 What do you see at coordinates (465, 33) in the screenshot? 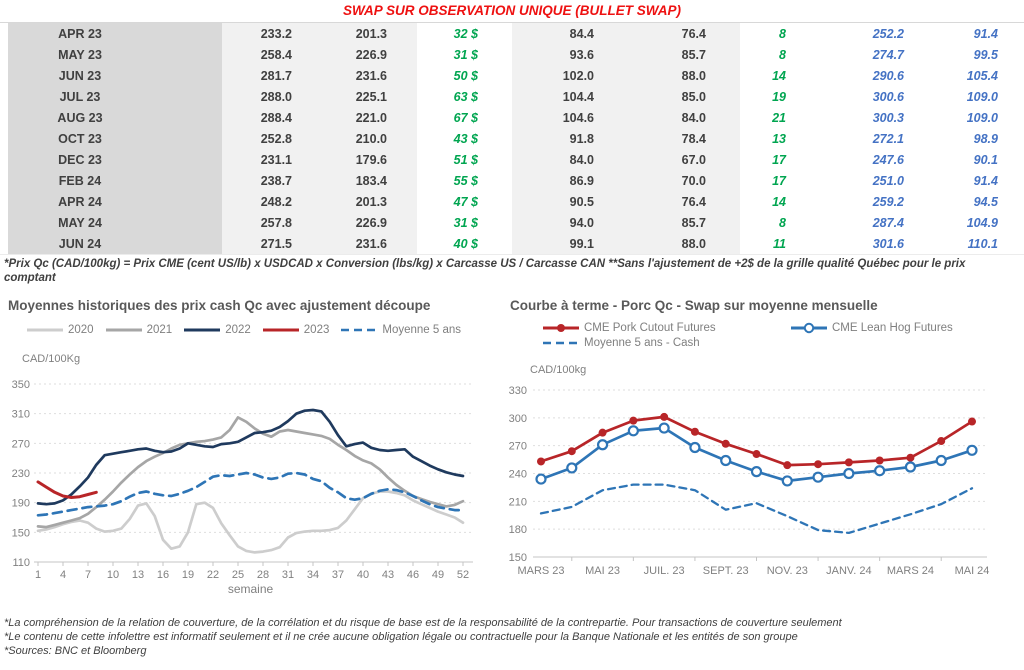
I see `table-cell: 32 $` at bounding box center [465, 33].